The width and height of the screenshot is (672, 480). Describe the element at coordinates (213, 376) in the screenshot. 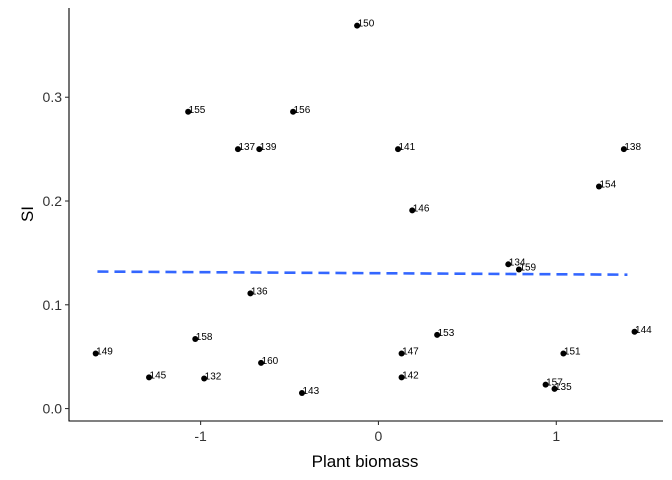

I see `point-label: 132` at that location.